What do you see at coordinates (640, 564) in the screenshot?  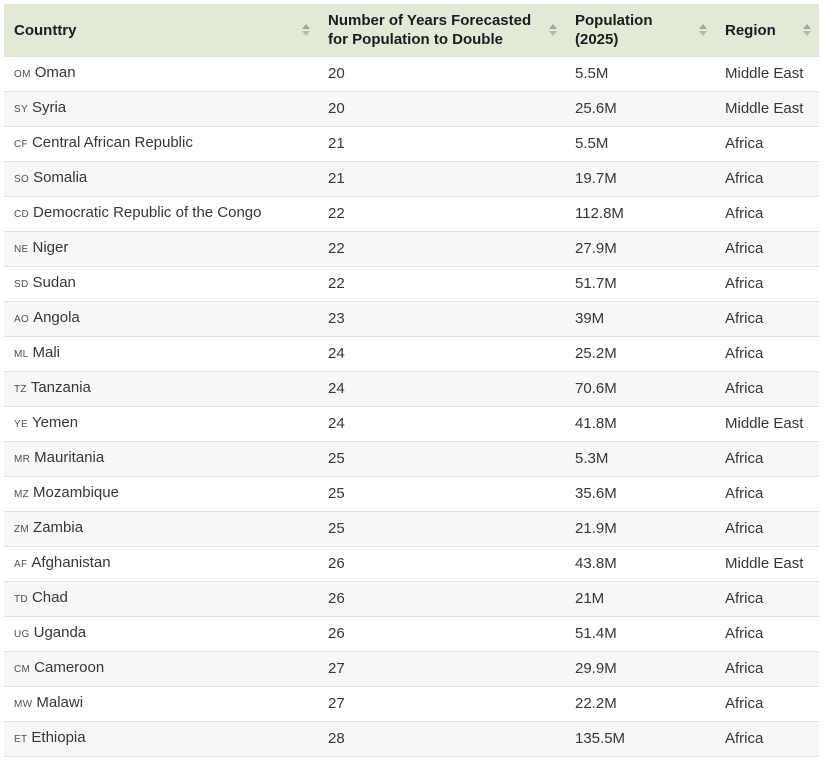 I see `population-cell: 43.8M` at bounding box center [640, 564].